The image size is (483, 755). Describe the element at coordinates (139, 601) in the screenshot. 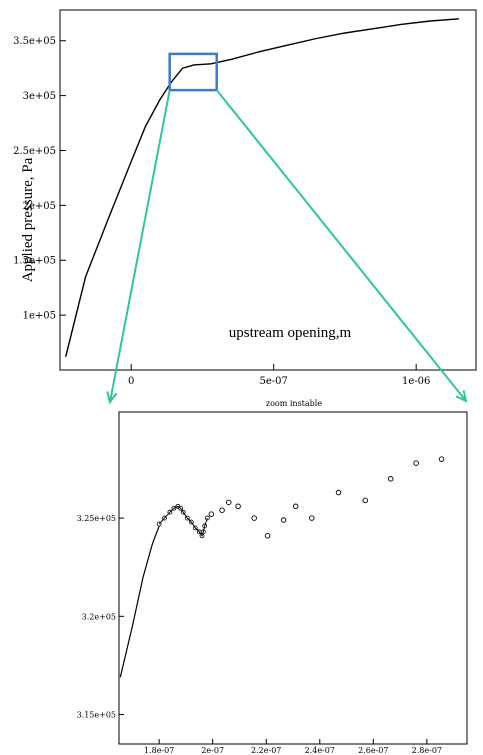

I see `zoom-rising-line` at that location.